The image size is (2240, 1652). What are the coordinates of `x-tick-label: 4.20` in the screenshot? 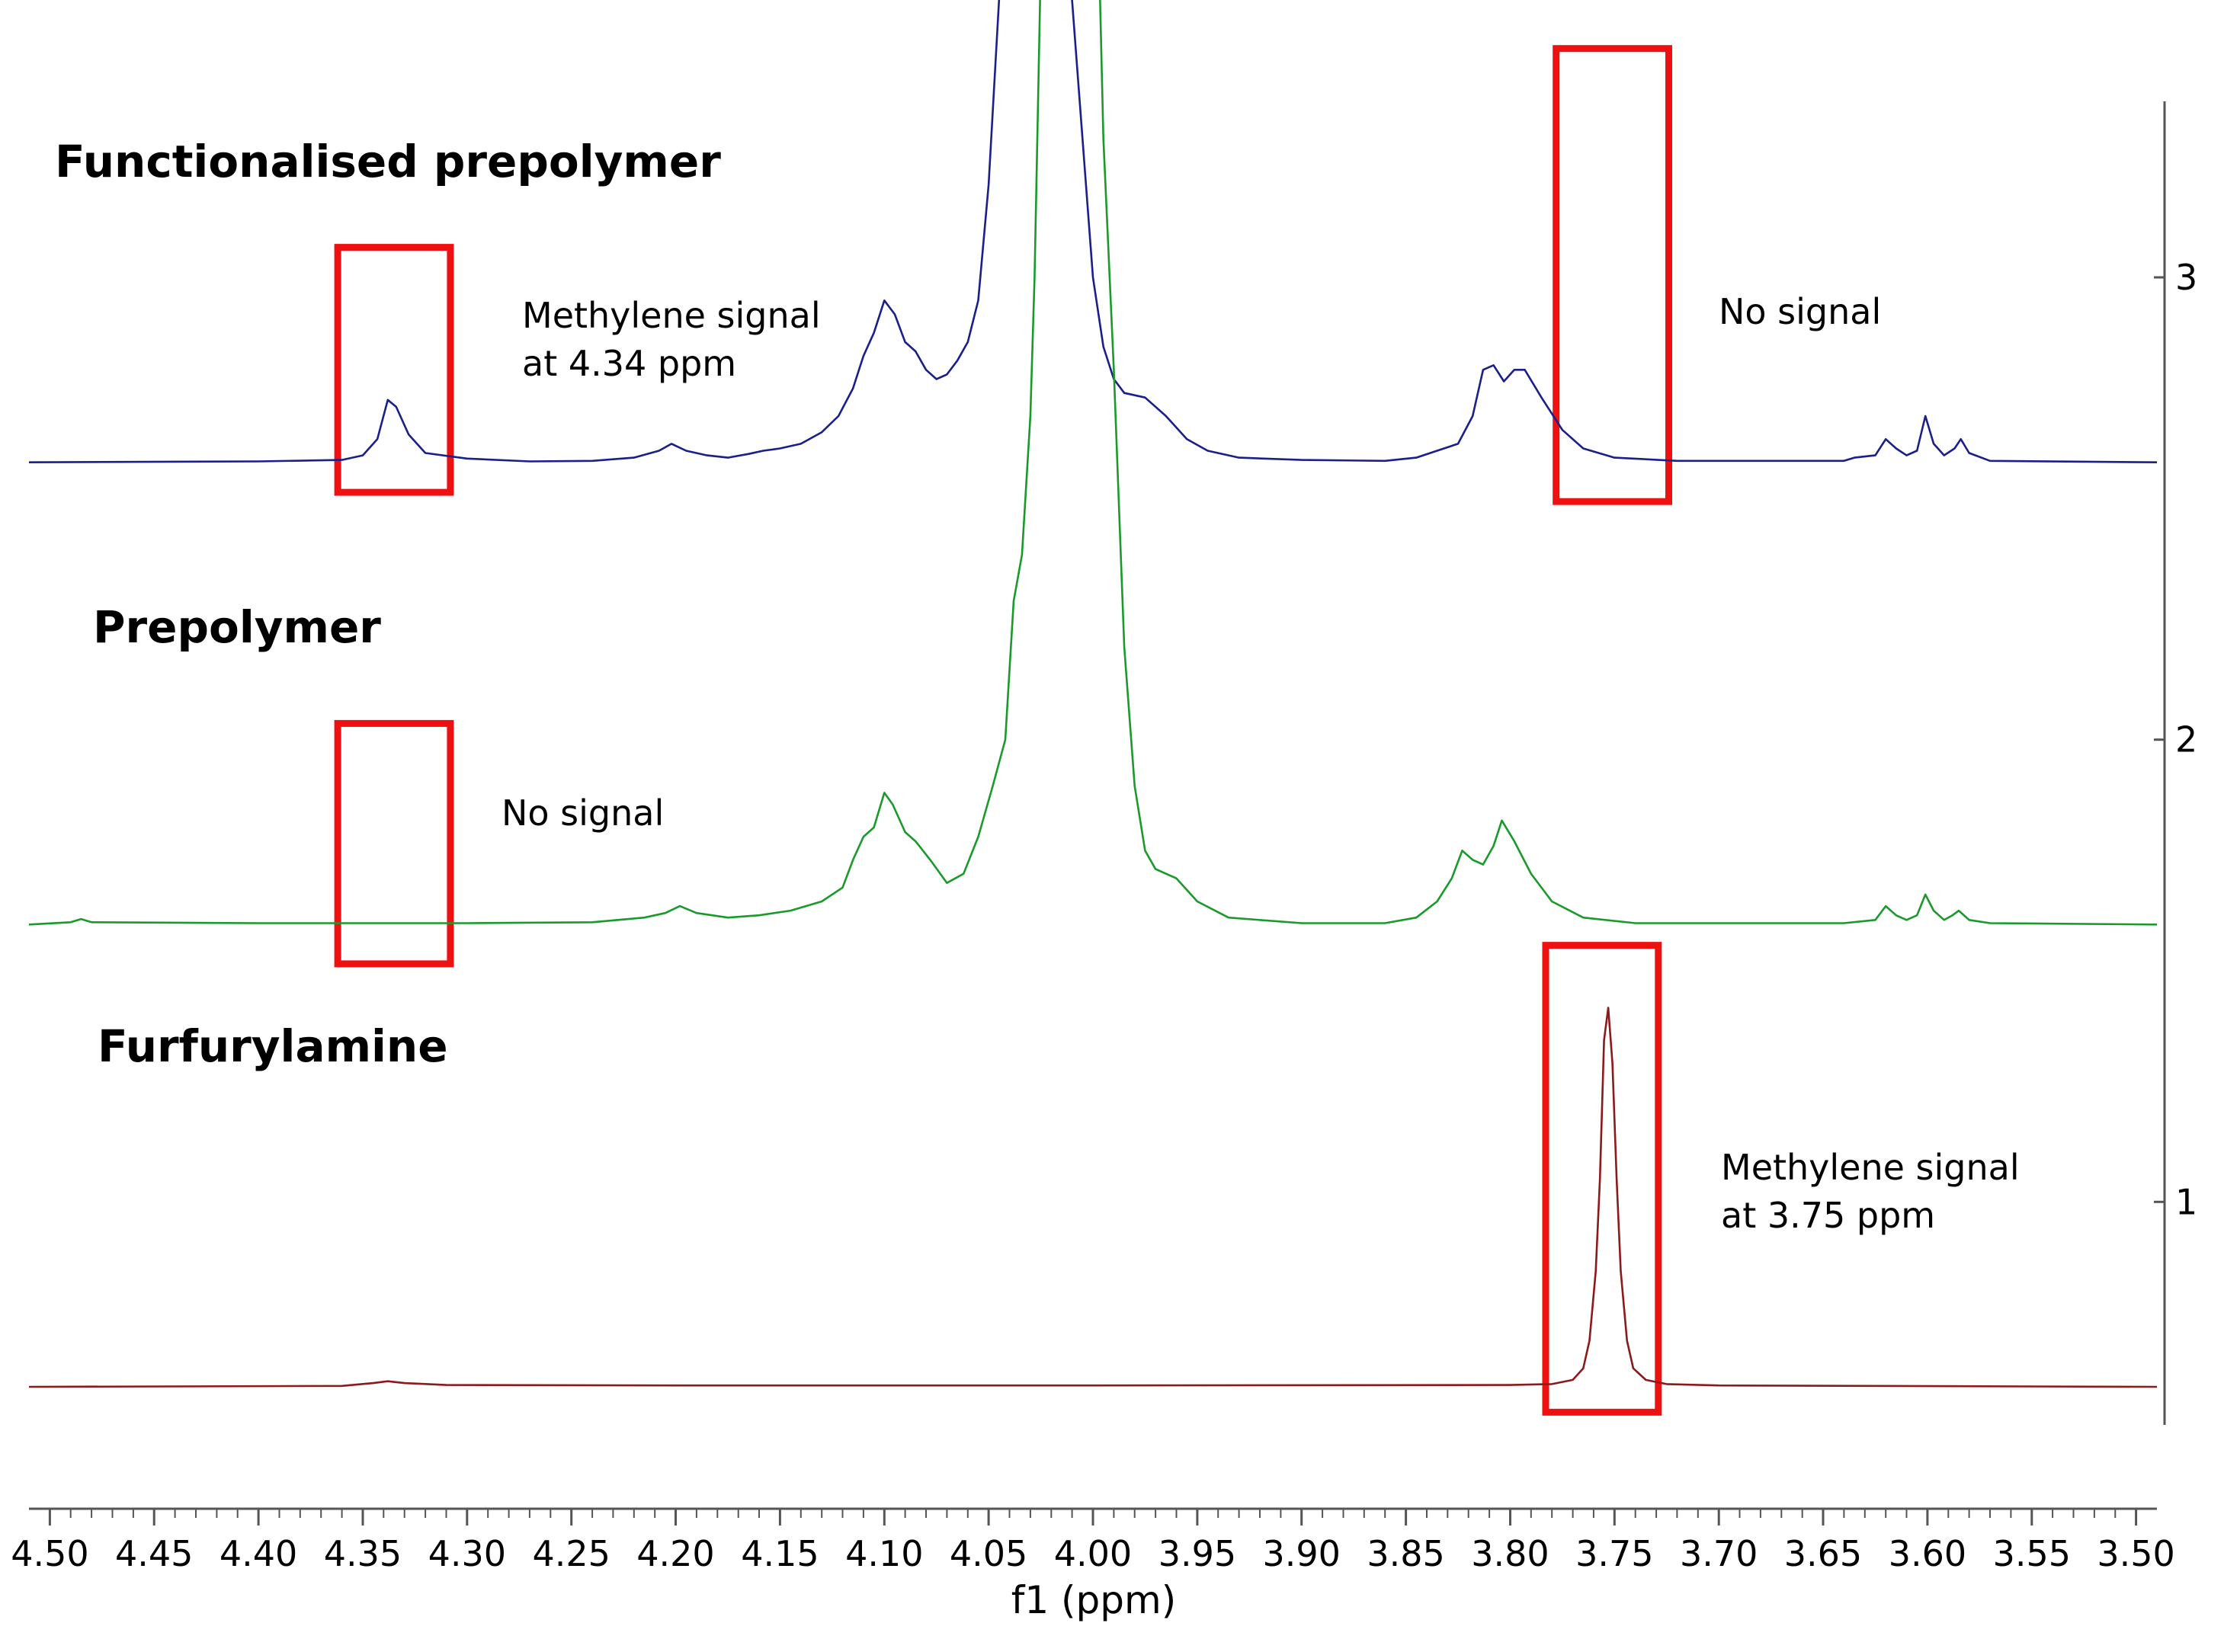 It's located at (675, 1553).